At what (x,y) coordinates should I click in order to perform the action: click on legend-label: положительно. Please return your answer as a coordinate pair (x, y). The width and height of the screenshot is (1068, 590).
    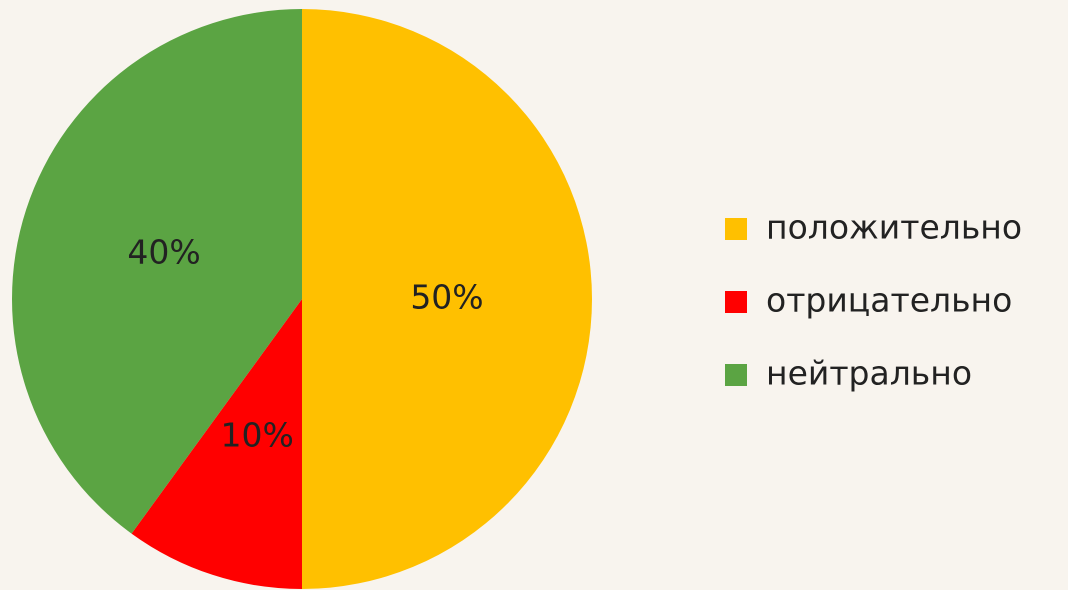
    Looking at the image, I should click on (894, 227).